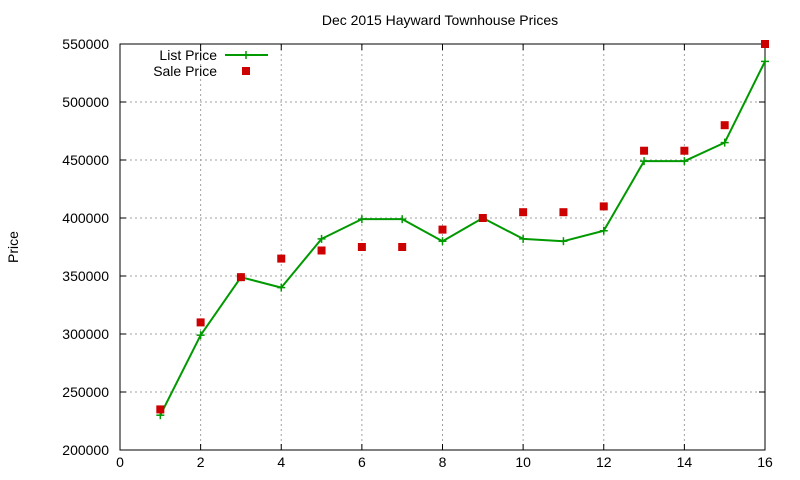 The width and height of the screenshot is (800, 480). I want to click on legend-swatch-square, so click(246, 71).